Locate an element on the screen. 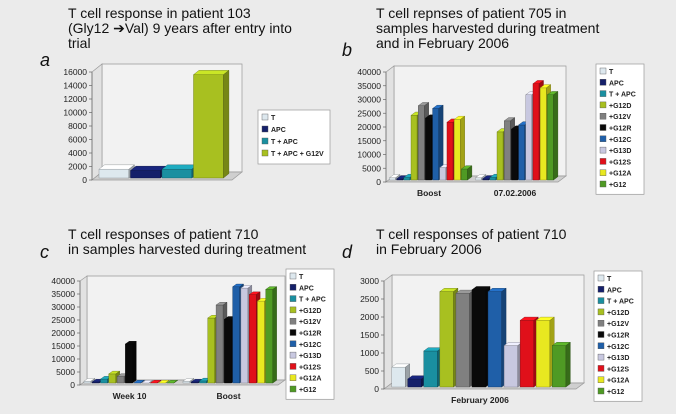 The width and height of the screenshot is (676, 414). y-tick-label: 20000 is located at coordinates (63, 333).